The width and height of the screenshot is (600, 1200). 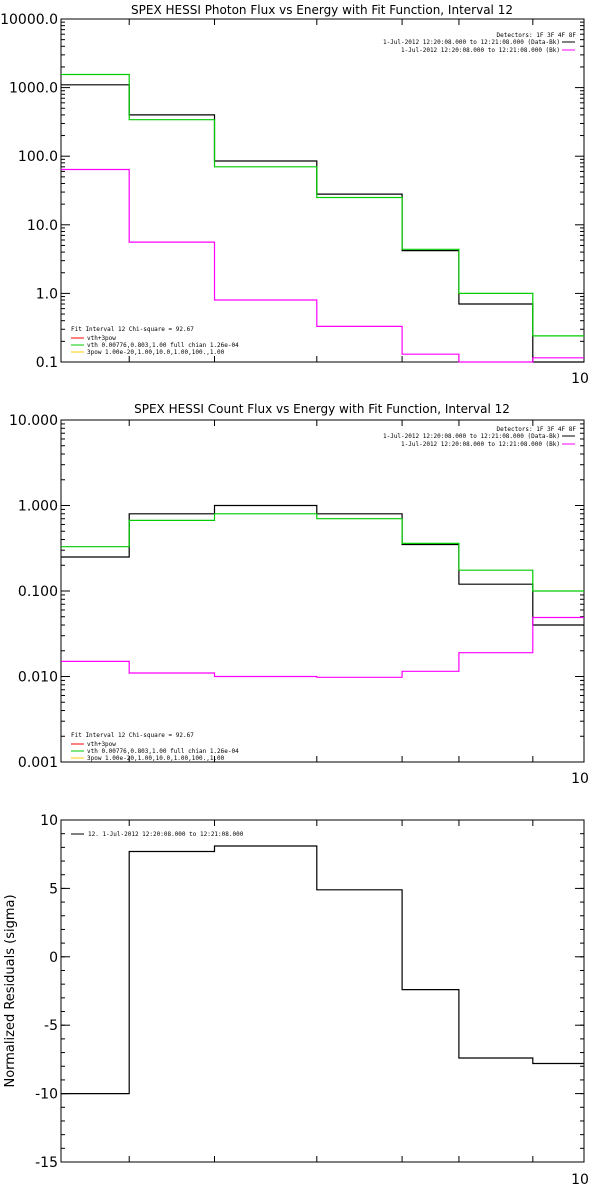 I want to click on y-tick-label: 10.0, so click(x=42, y=226).